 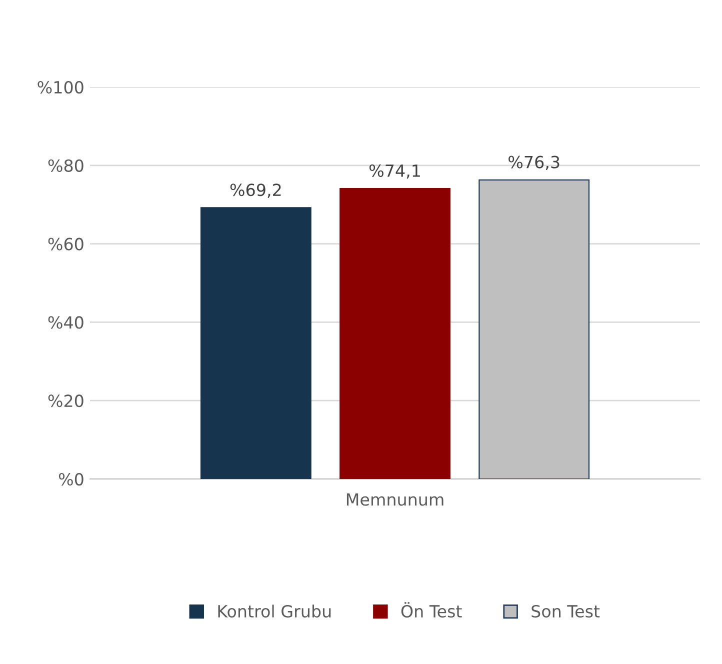 I want to click on y-tick-label: %100, so click(x=61, y=87).